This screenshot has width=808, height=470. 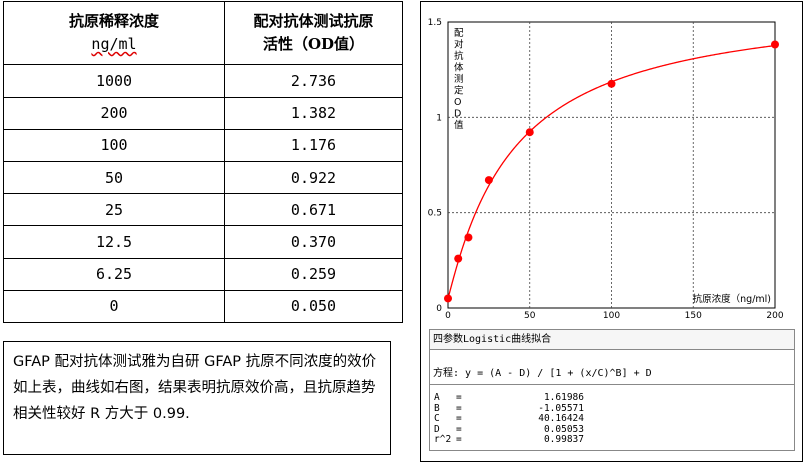 What do you see at coordinates (313, 274) in the screenshot?
I see `cell-od: 0.259` at bounding box center [313, 274].